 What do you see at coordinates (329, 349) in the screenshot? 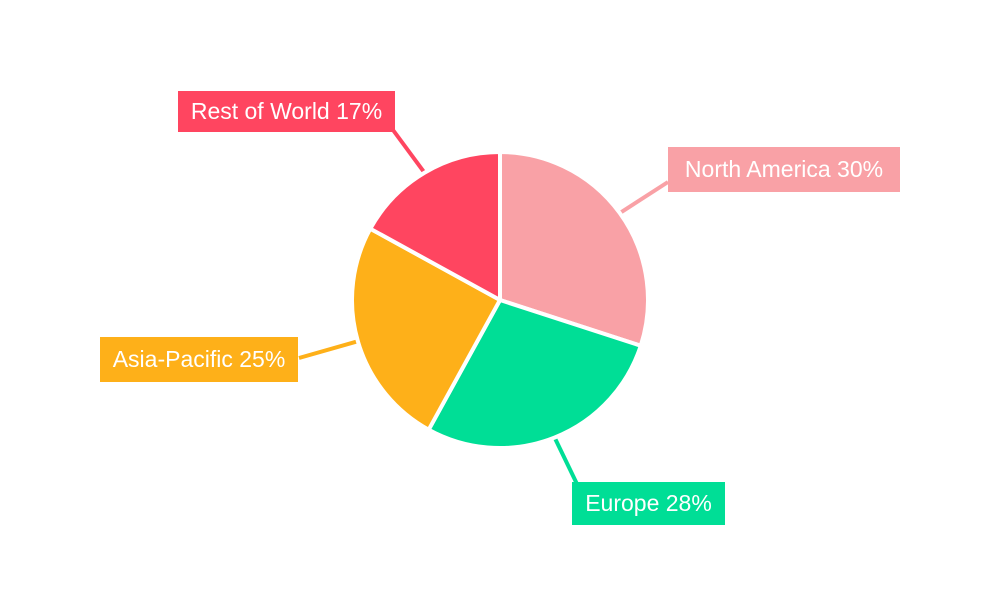
I see `connector-asia-pacific` at bounding box center [329, 349].